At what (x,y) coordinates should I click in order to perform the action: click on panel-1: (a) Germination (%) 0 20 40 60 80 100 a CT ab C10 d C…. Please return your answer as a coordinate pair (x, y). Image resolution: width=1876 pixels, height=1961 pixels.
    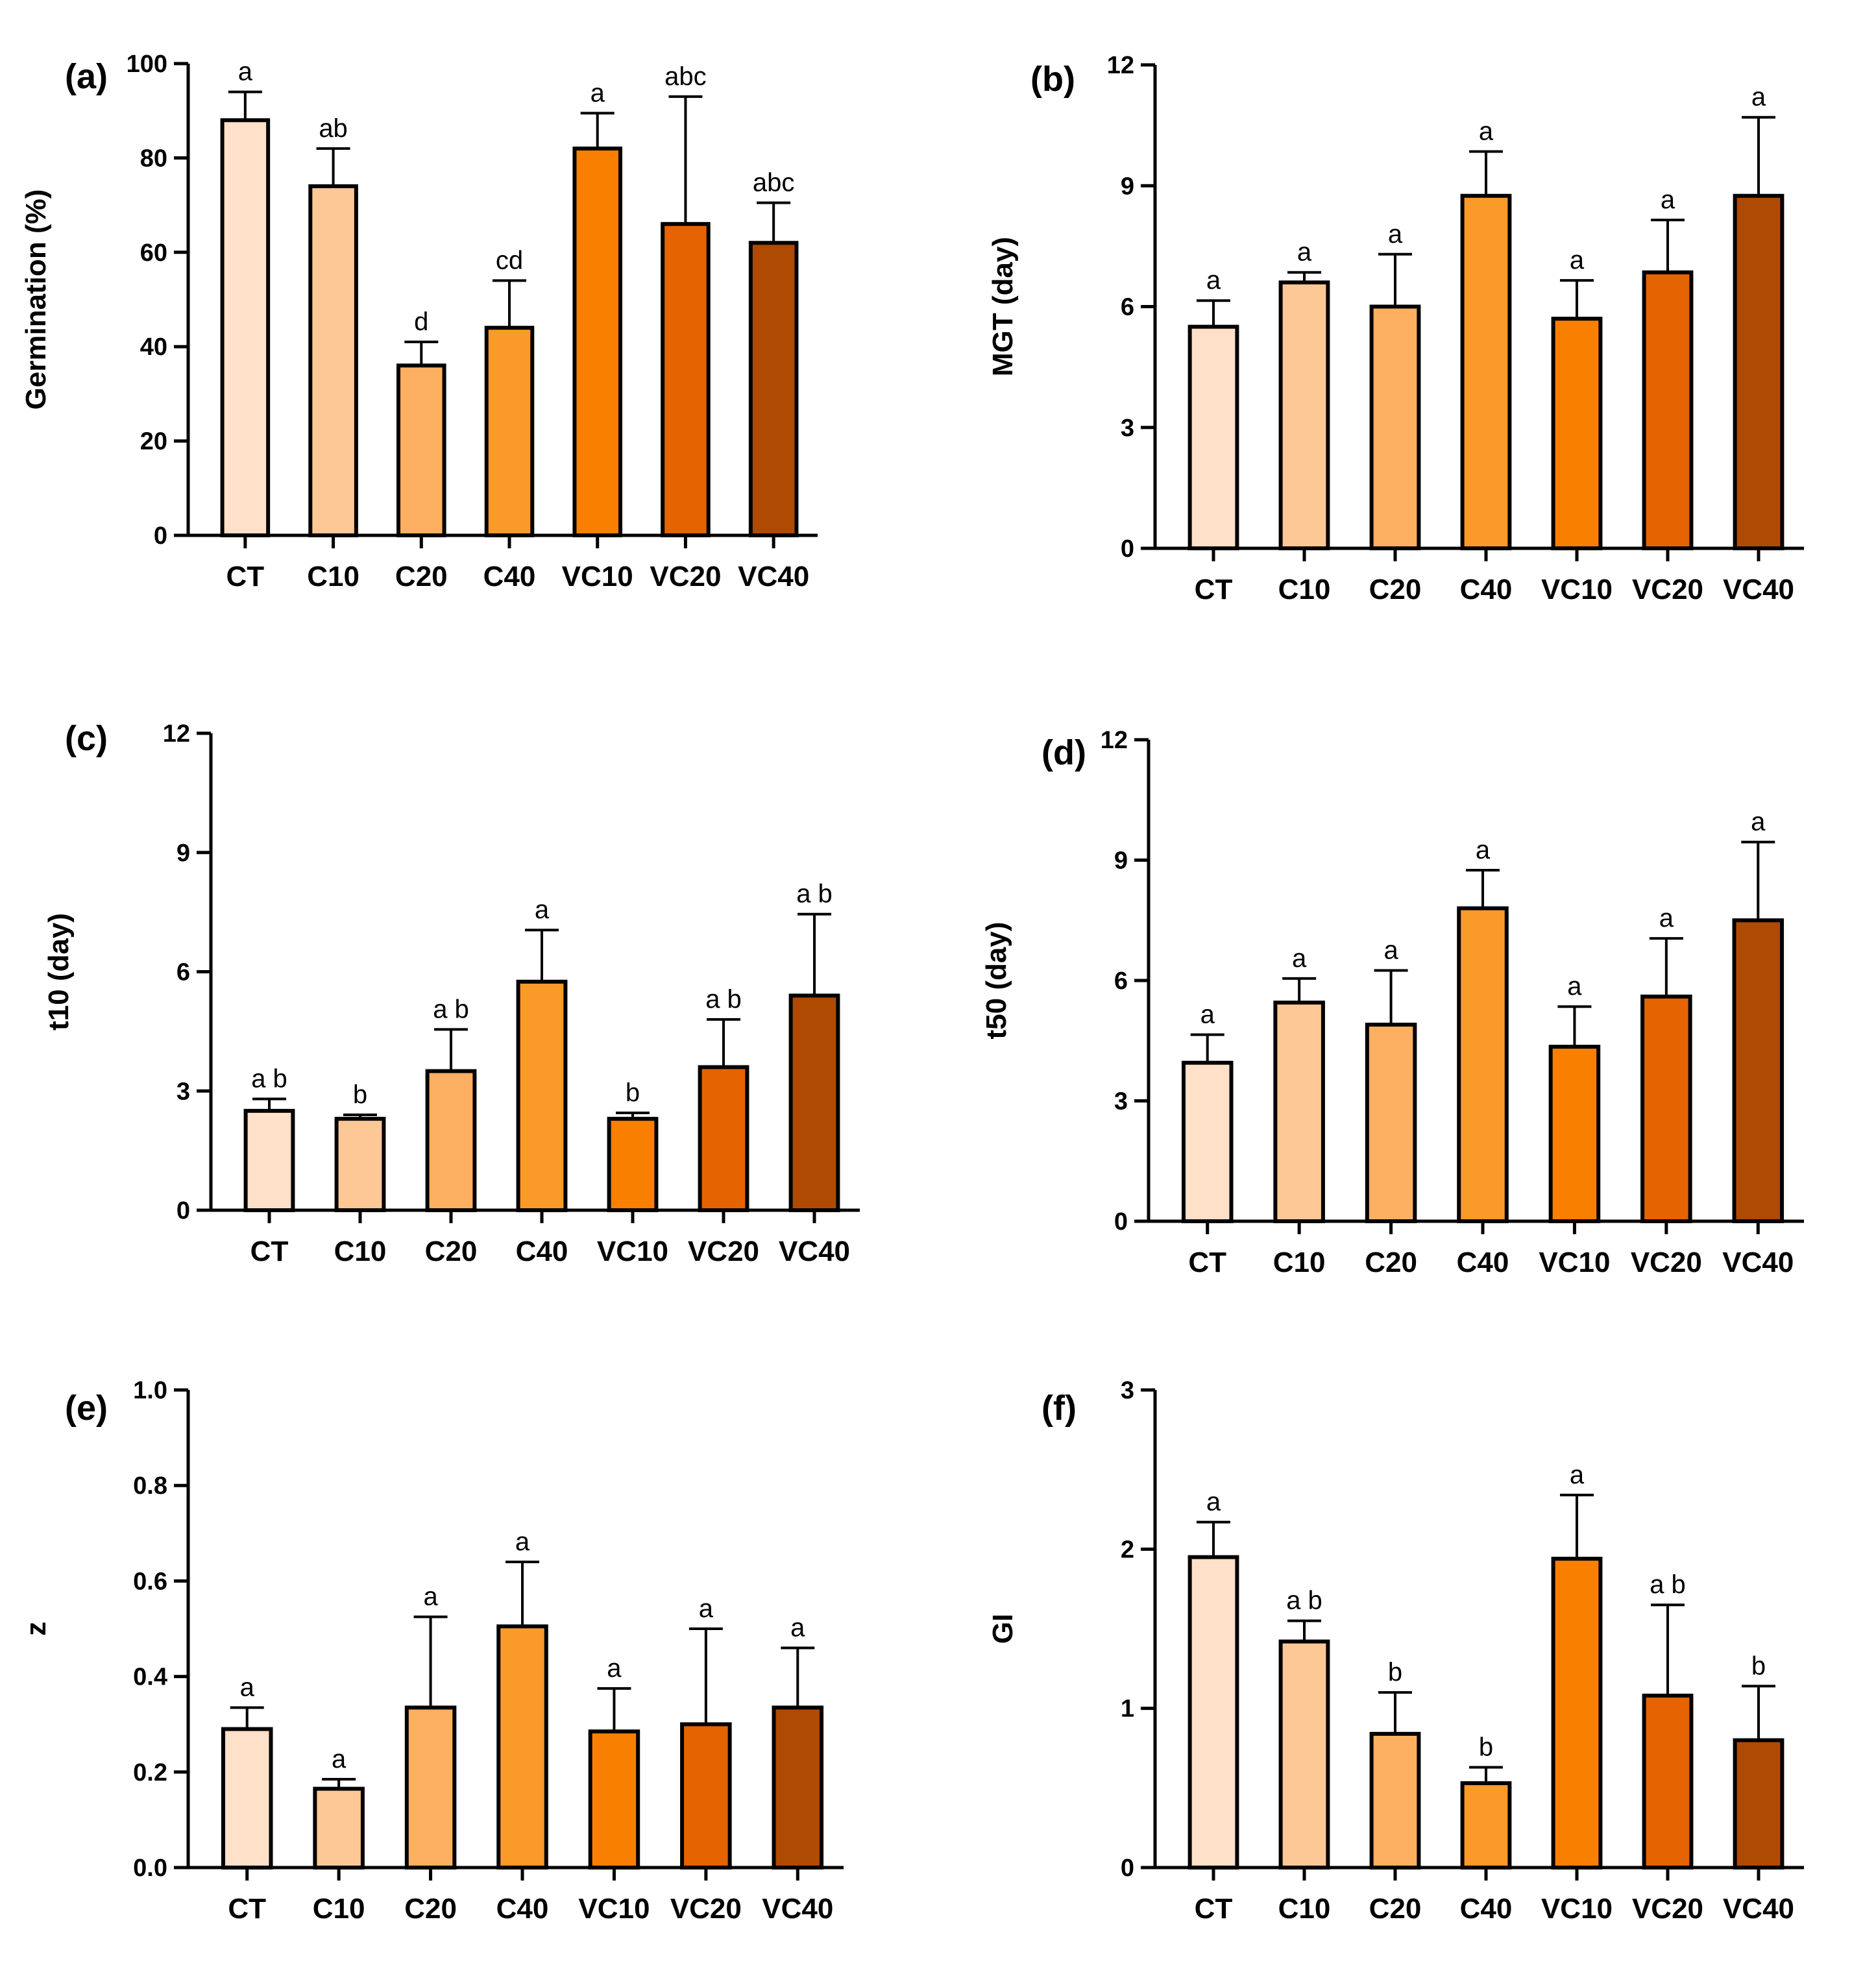
    Looking at the image, I should click on (419, 321).